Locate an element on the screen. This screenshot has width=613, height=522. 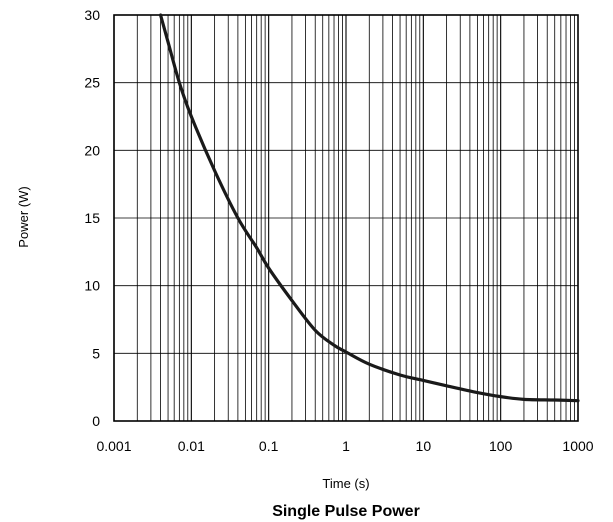
chart-title: Single Pulse Power is located at coordinates (346, 511).